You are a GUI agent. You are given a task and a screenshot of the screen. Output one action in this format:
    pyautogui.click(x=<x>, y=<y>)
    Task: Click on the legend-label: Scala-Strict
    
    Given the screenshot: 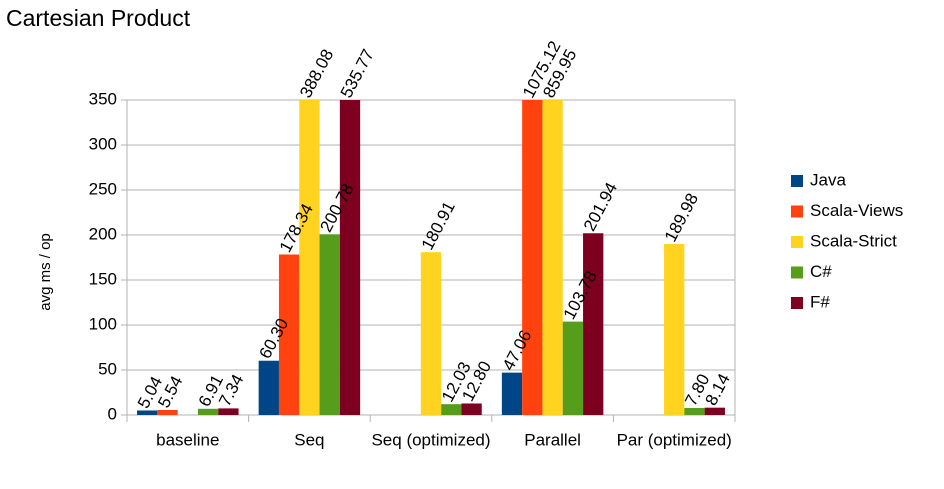 What is the action you would take?
    pyautogui.click(x=853, y=240)
    